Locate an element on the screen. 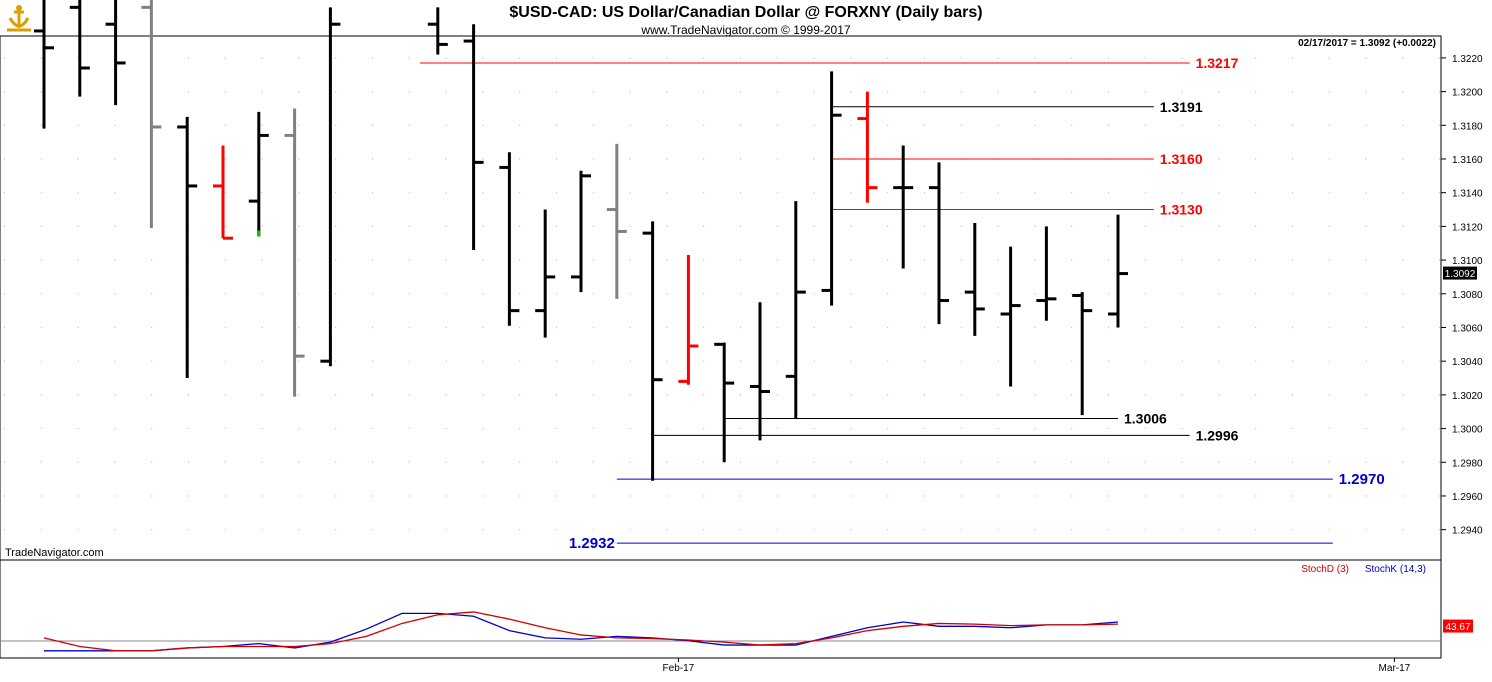 The image size is (1492, 682). copyright-text: www.TradeNavigator.com © 1999-2017 is located at coordinates (745, 30).